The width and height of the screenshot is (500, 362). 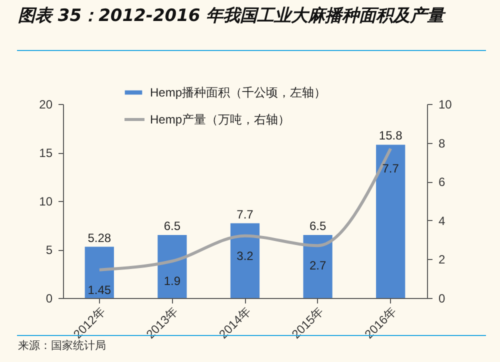 What do you see at coordinates (238, 93) in the screenshot?
I see `legend-label: Hemp播种面积（千公顷，左轴）` at bounding box center [238, 93].